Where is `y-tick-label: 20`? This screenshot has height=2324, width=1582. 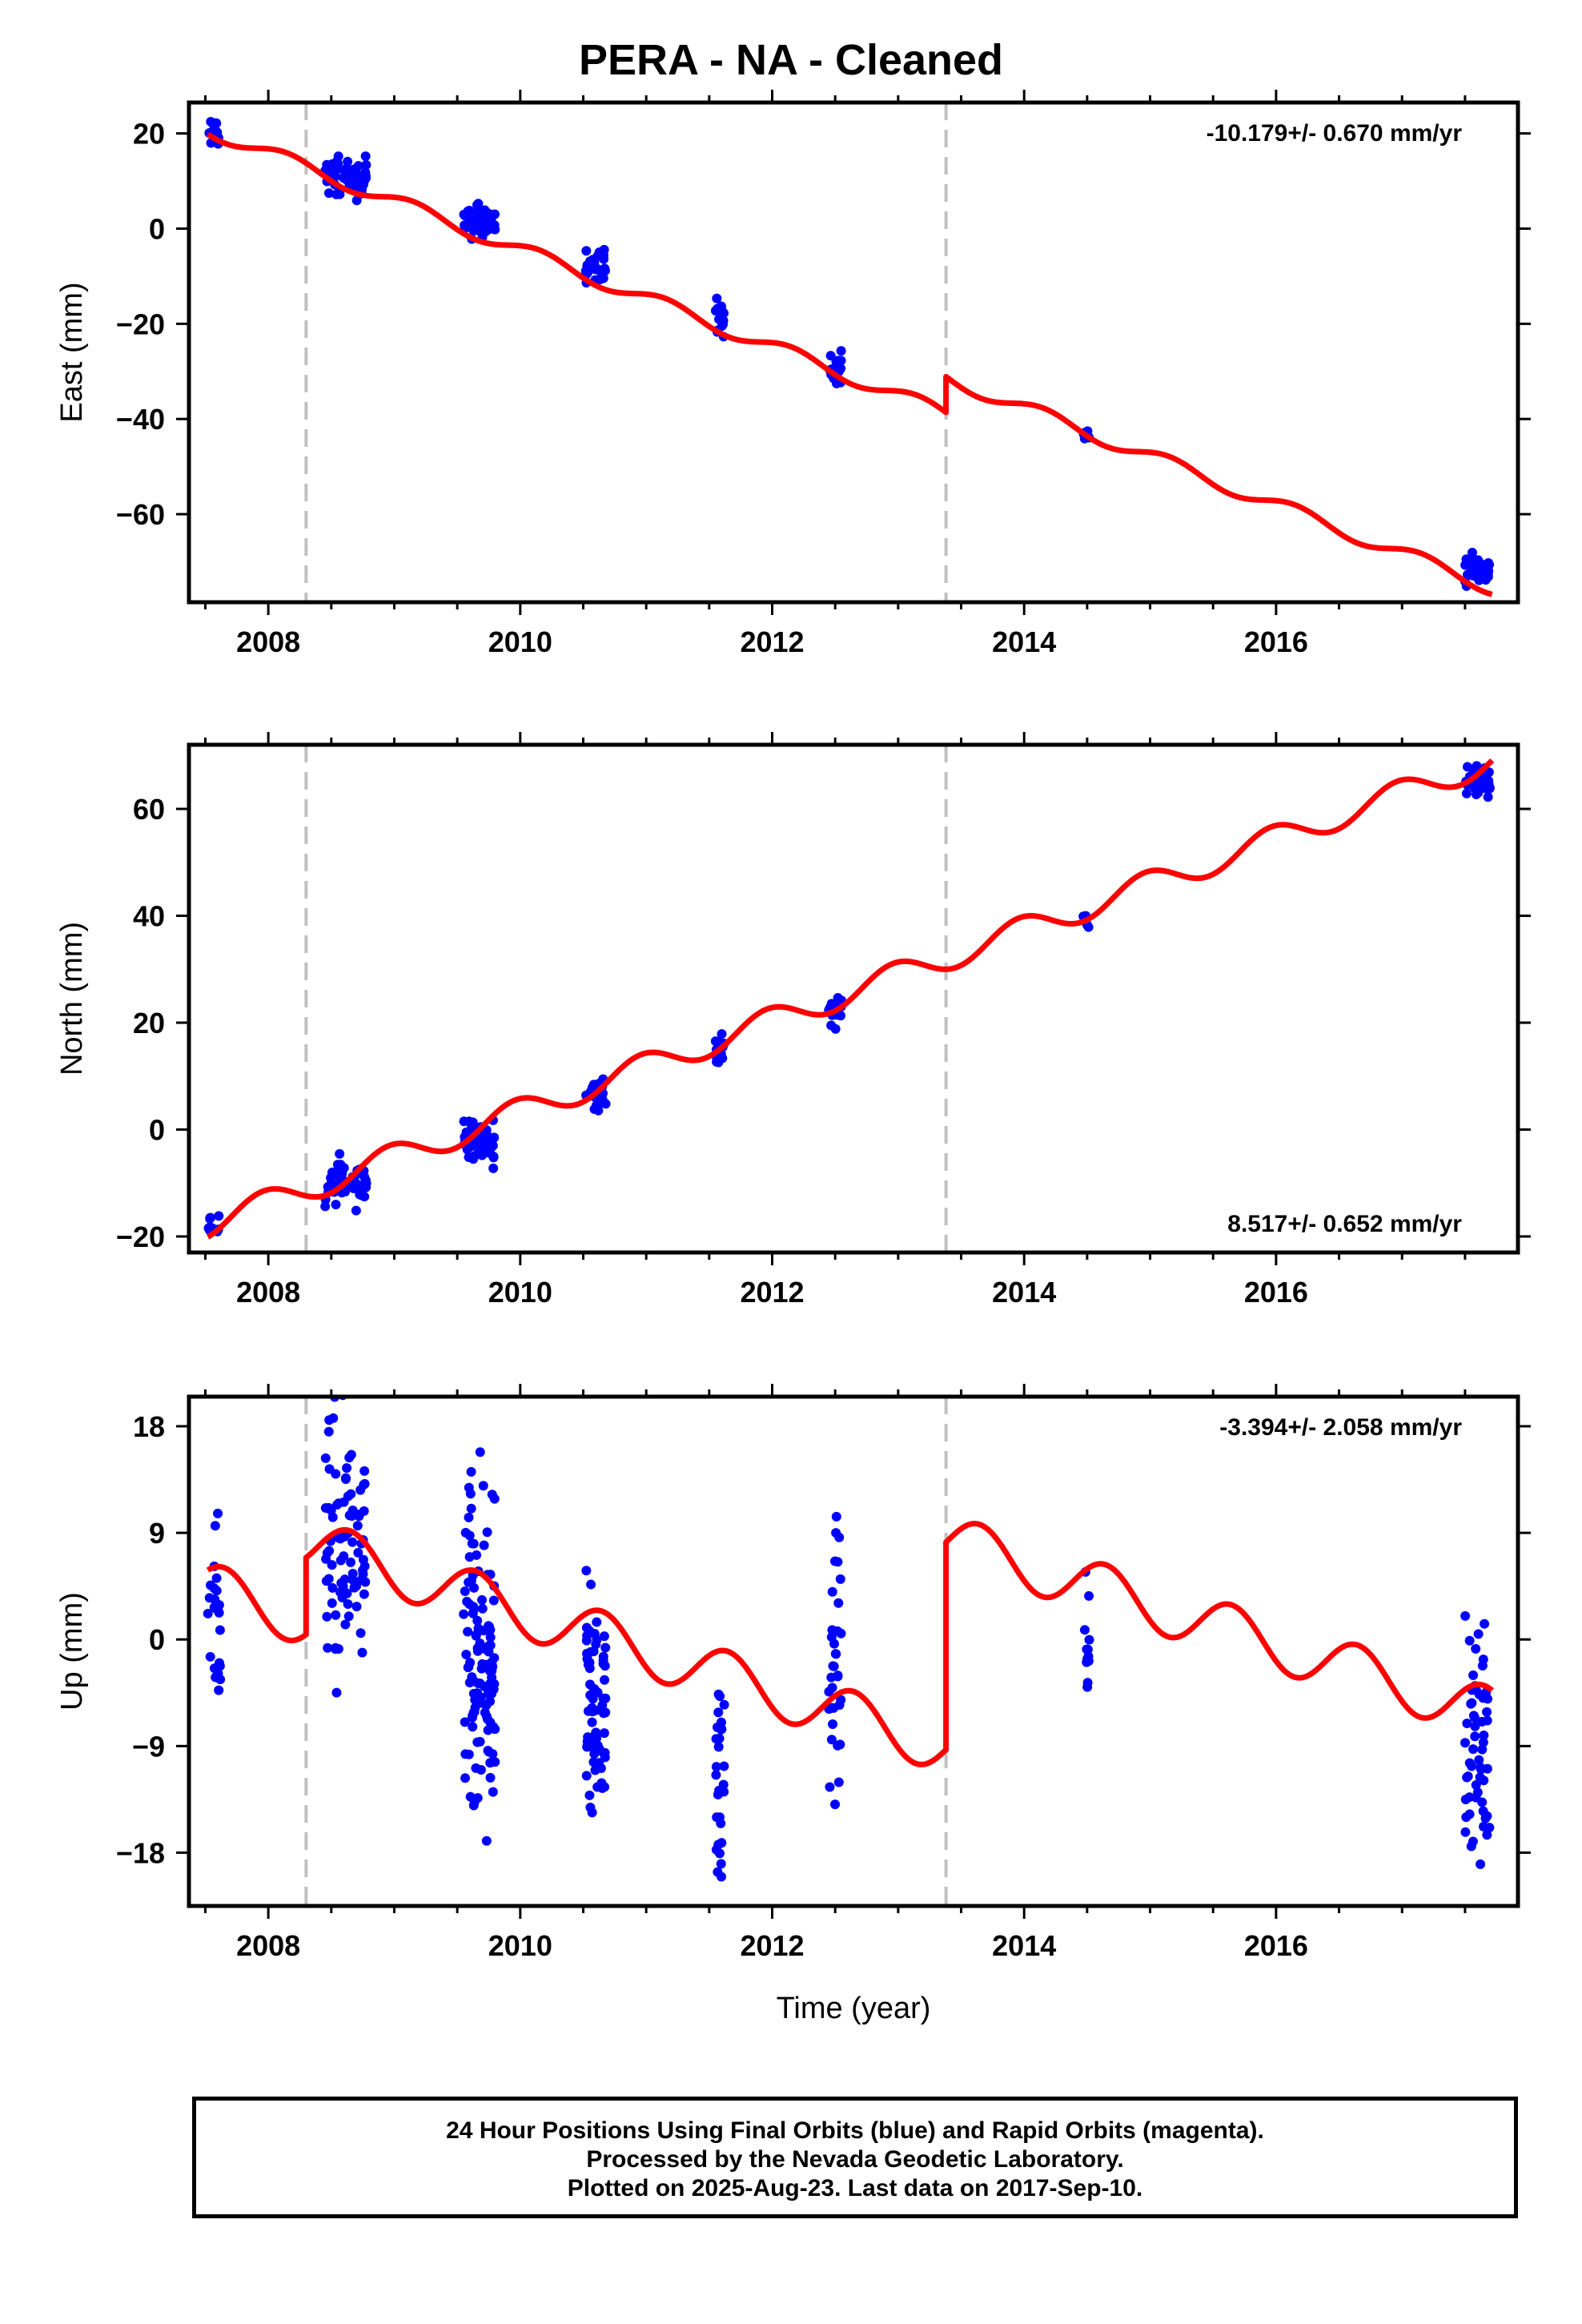
y-tick-label: 20 is located at coordinates (149, 134).